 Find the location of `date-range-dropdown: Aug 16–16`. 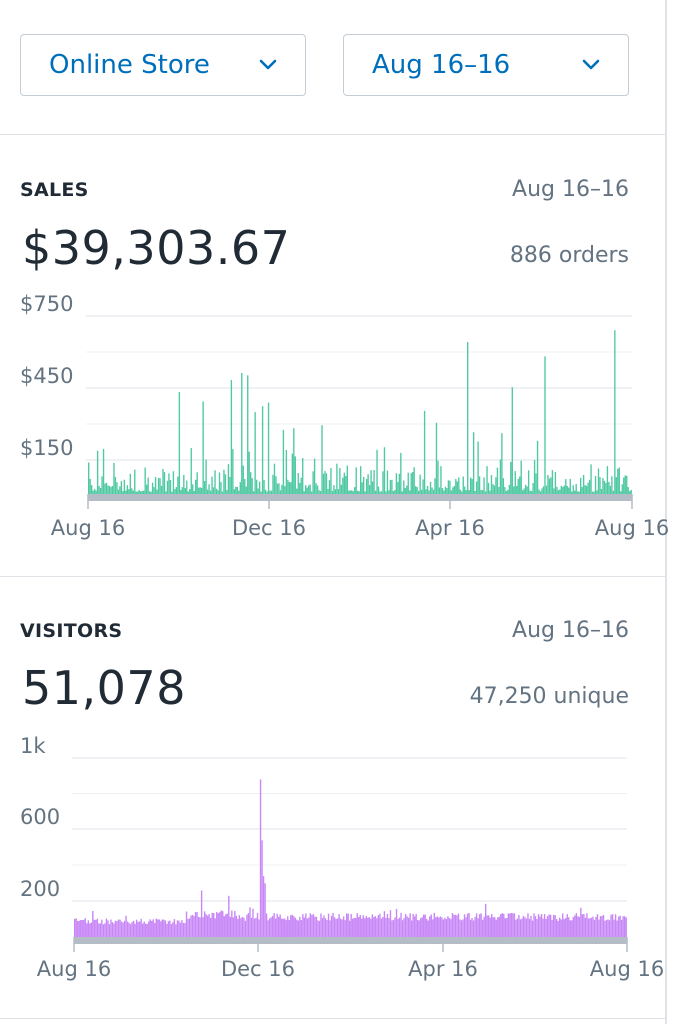

date-range-dropdown: Aug 16–16 is located at coordinates (486, 65).